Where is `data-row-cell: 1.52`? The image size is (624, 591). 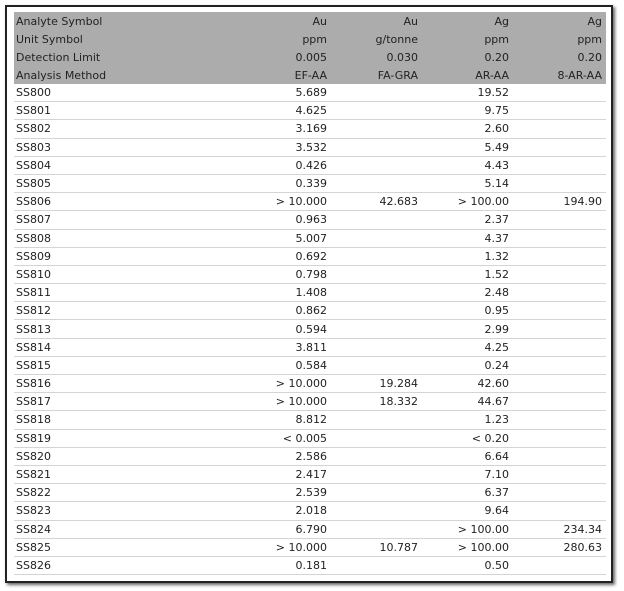 data-row-cell: 1.52 is located at coordinates (467, 275).